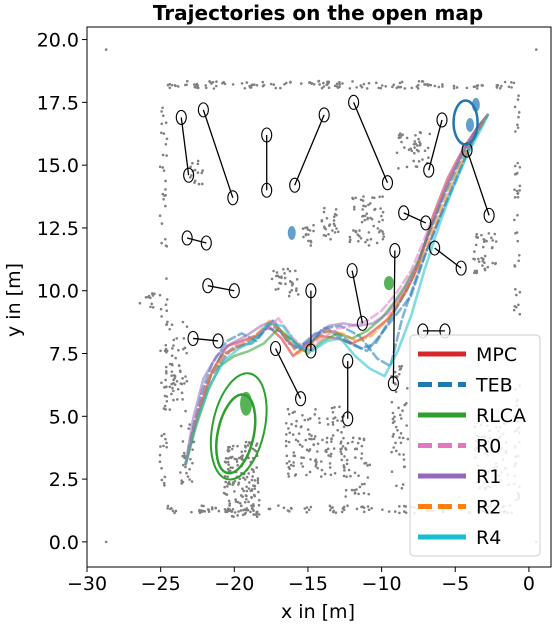  Describe the element at coordinates (64, 543) in the screenshot. I see `y-tick-label: 0.0` at that location.